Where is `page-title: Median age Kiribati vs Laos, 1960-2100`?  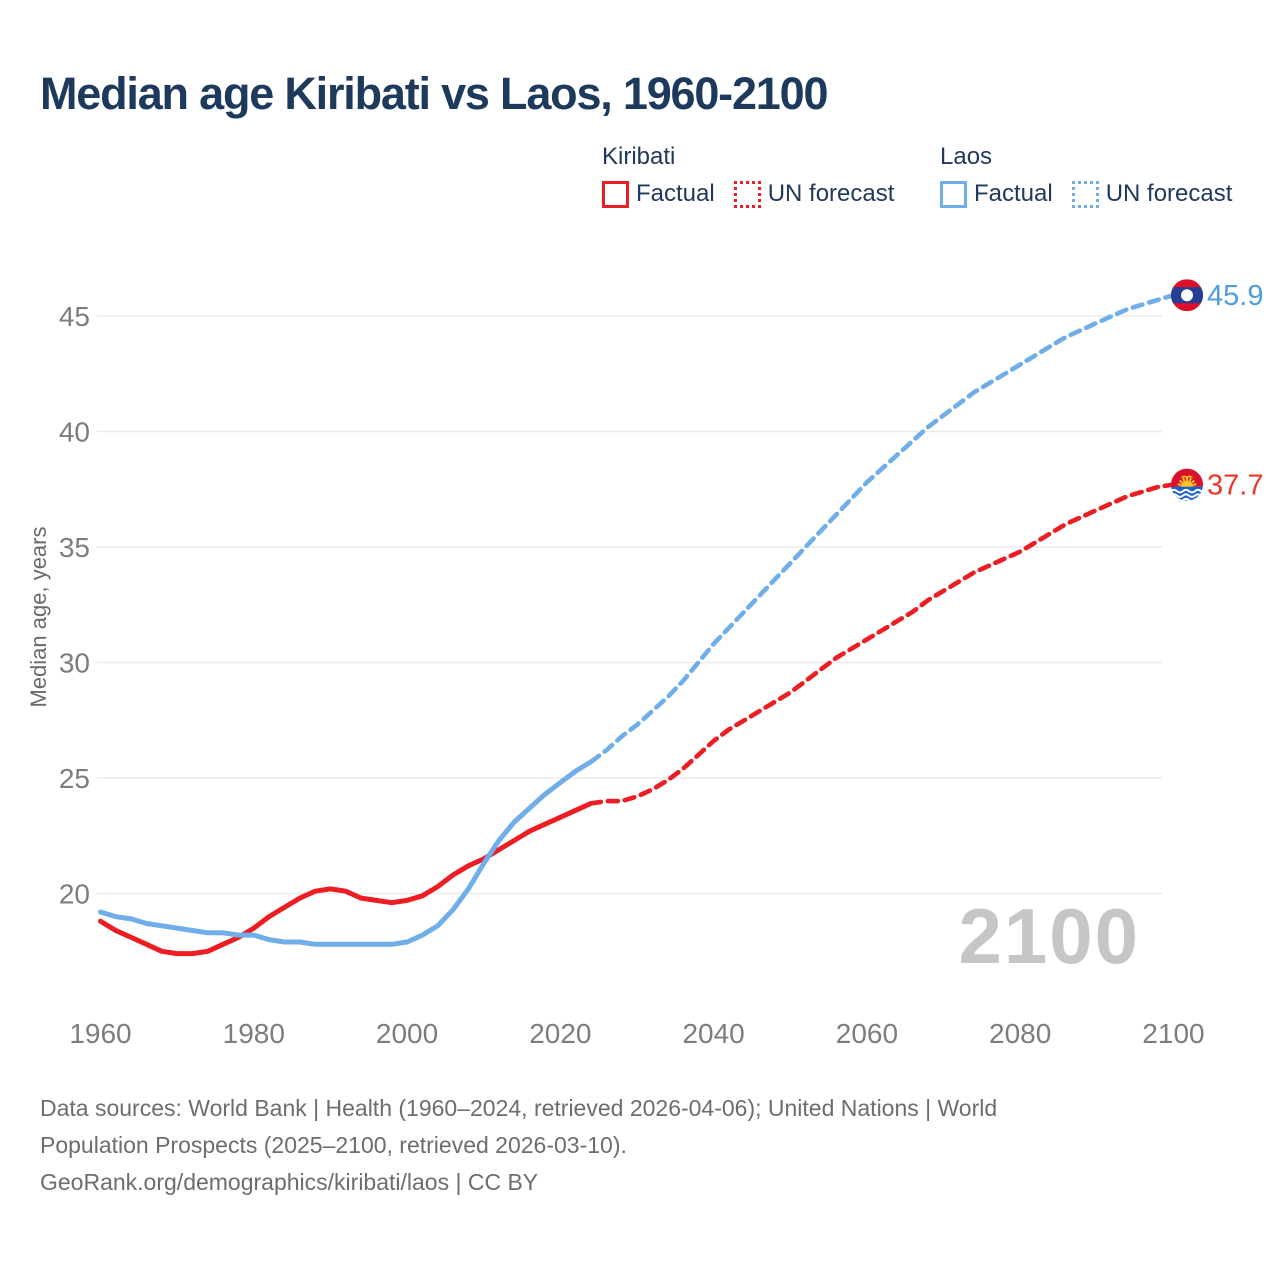
page-title: Median age Kiribati vs Laos, 1960-2100 is located at coordinates (434, 93).